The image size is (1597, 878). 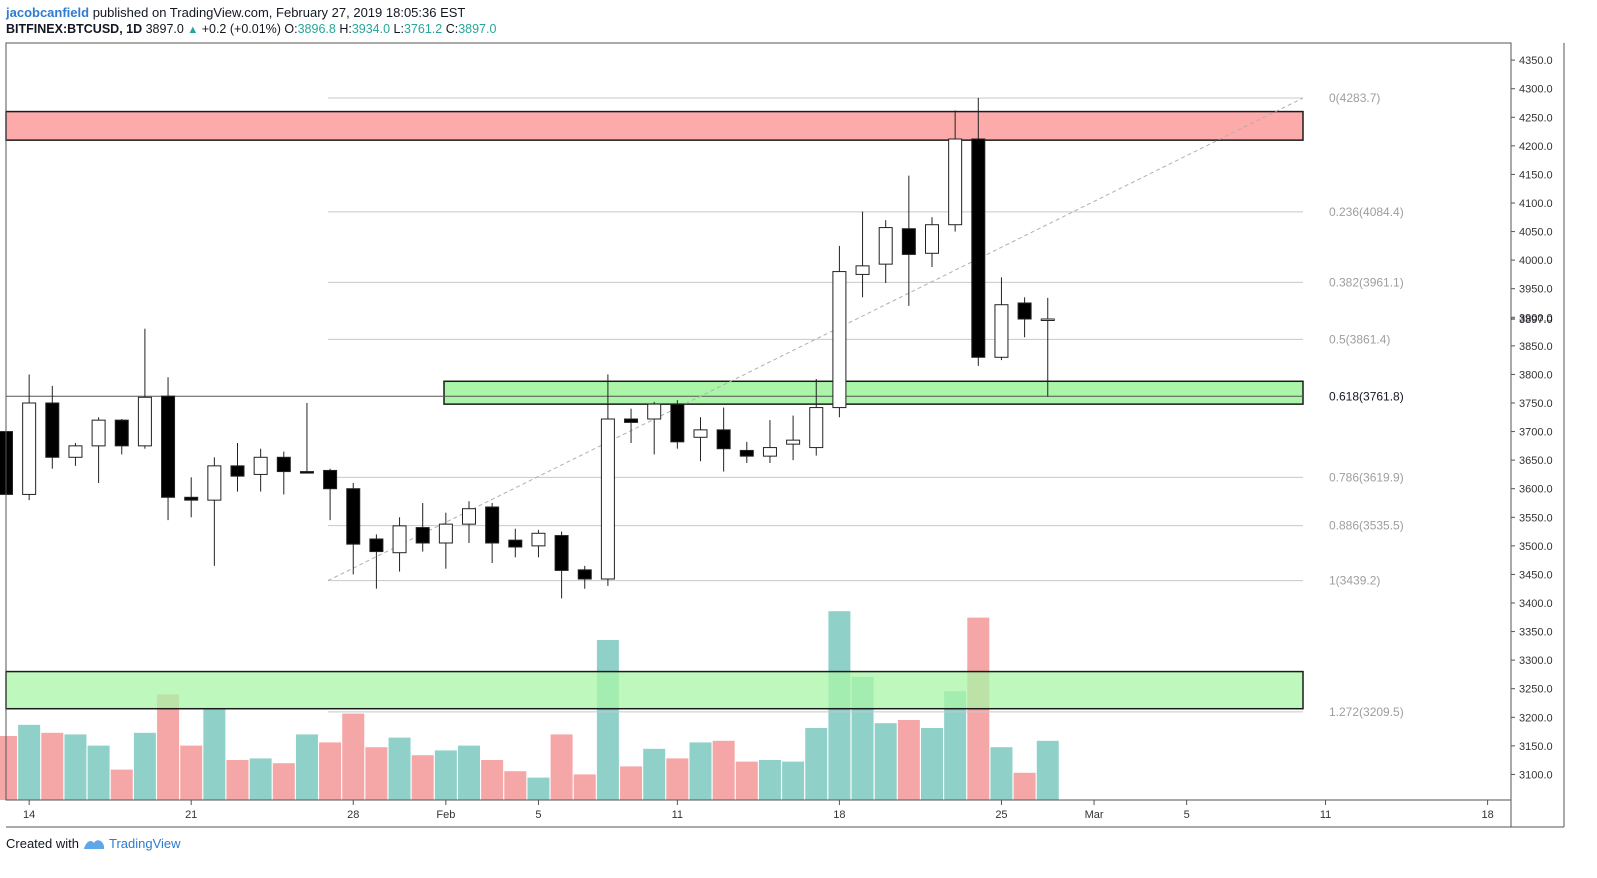 What do you see at coordinates (1366, 212) in the screenshot?
I see `fib-label: 0.236(4084.4)` at bounding box center [1366, 212].